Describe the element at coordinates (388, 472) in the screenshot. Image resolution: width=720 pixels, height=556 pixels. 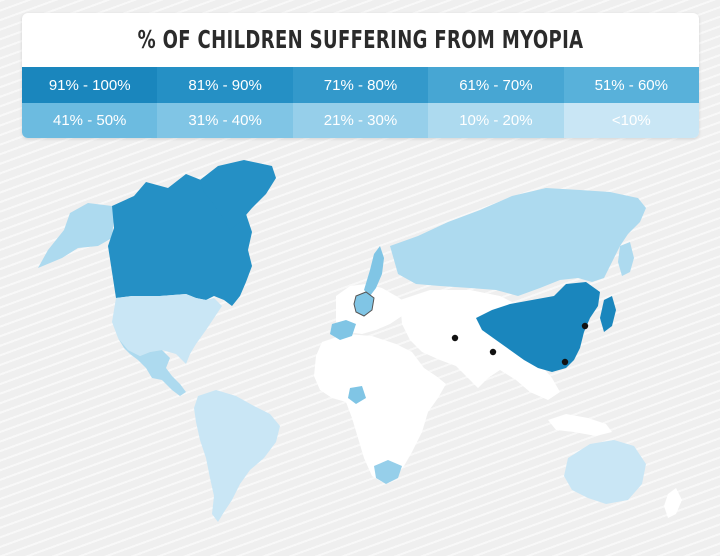
I see `region-south-africa` at that location.